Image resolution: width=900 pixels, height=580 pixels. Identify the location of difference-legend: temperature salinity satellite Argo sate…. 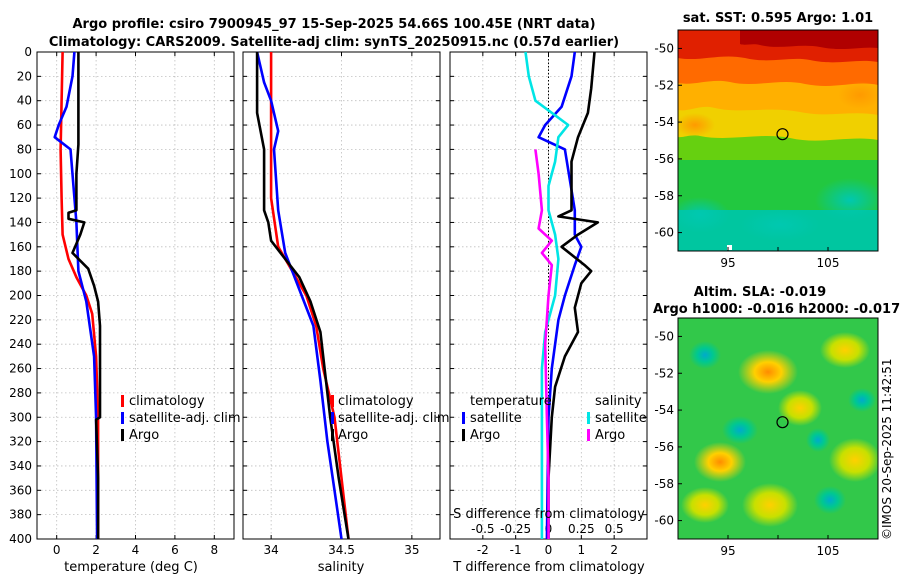
(554, 418).